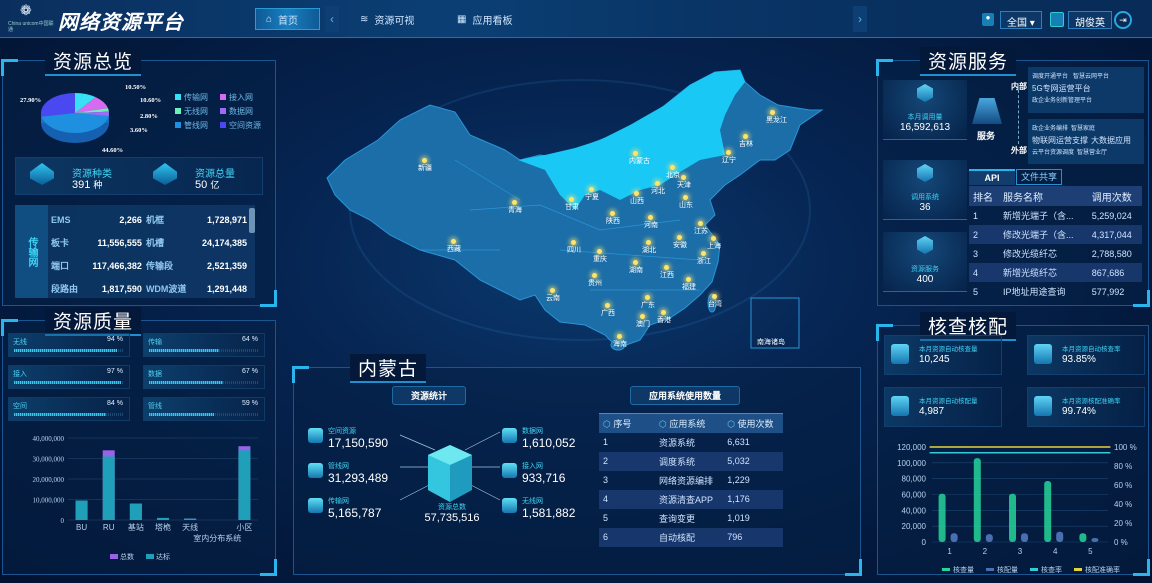 Image resolution: width=1152 pixels, height=583 pixels. Describe the element at coordinates (658, 191) in the screenshot. I see `province-label: 河北` at that location.